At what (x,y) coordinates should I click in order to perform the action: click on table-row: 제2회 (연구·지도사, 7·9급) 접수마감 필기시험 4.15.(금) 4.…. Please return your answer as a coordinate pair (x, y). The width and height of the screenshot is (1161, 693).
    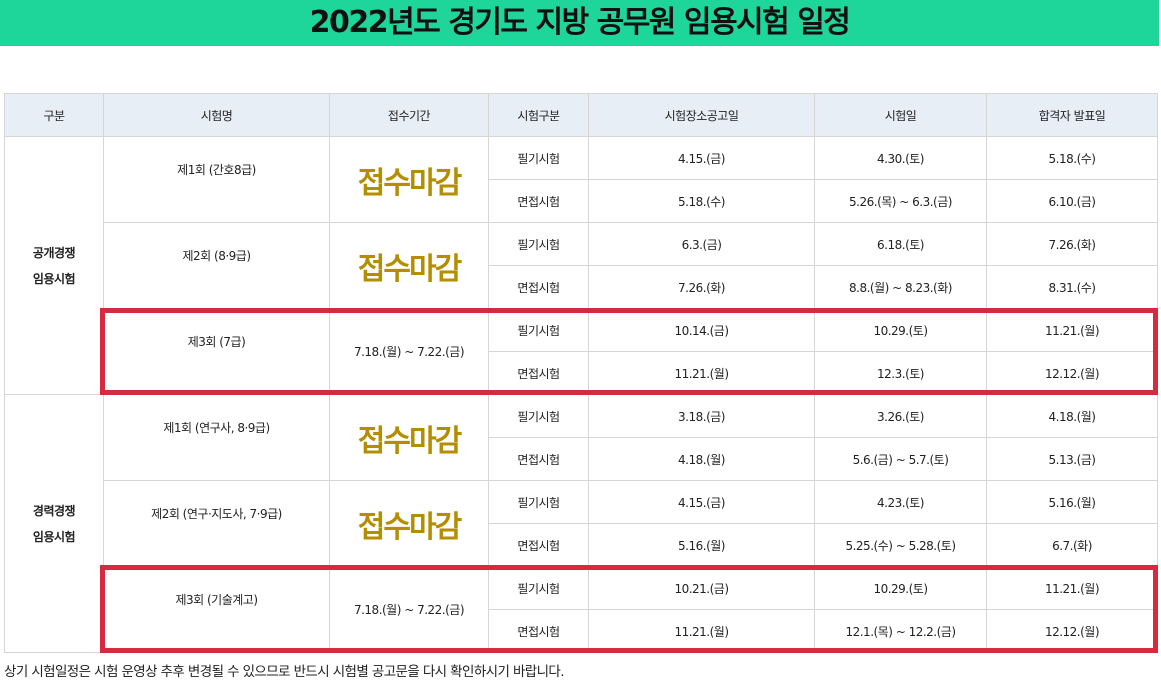
    Looking at the image, I should click on (581, 523).